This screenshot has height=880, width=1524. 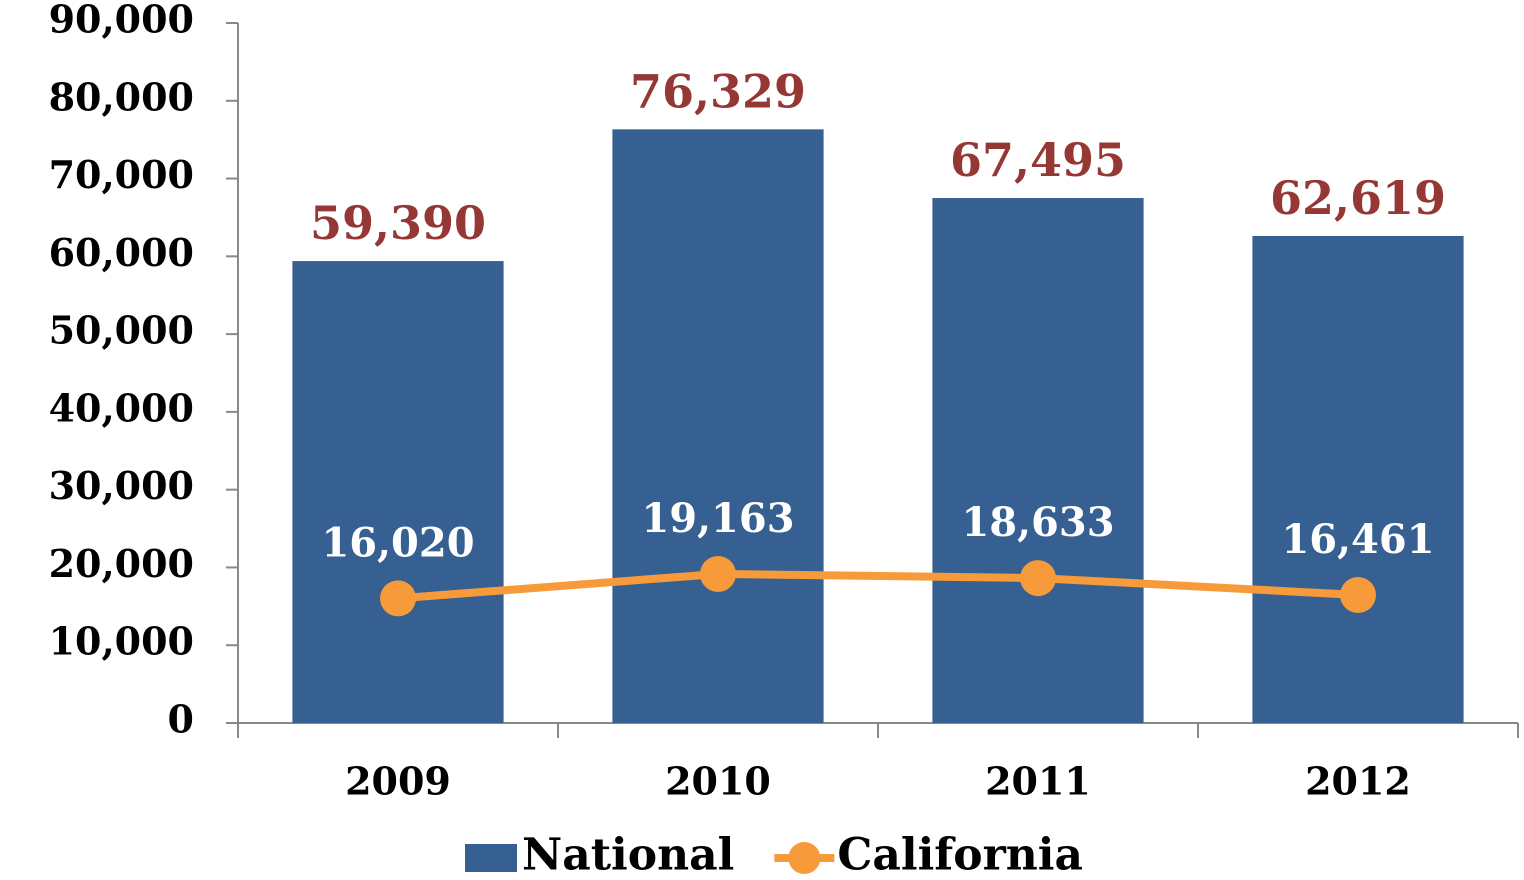 What do you see at coordinates (121, 485) in the screenshot?
I see `y-tick-label: 30,000` at bounding box center [121, 485].